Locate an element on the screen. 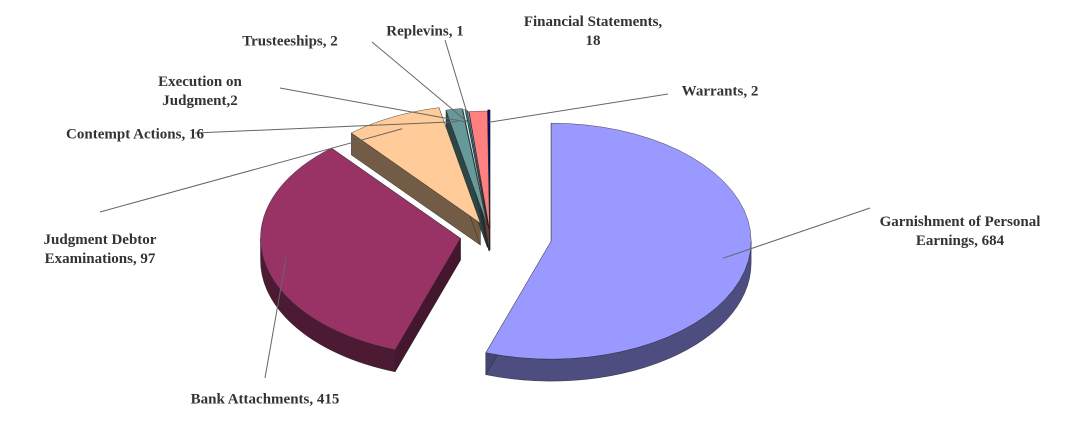 This screenshot has height=429, width=1075. data-label: Replevins, 1 is located at coordinates (425, 32).